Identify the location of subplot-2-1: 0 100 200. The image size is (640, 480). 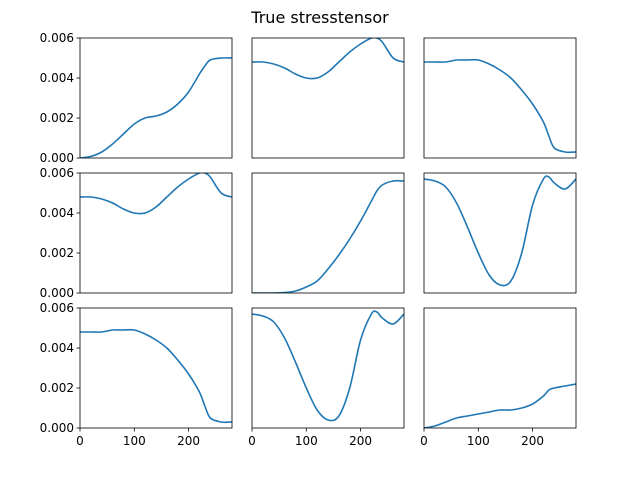
(326, 377).